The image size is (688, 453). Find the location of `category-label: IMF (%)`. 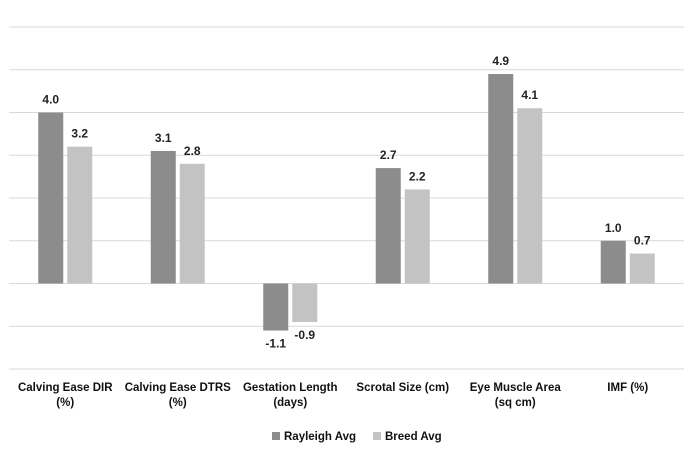

category-label: IMF (%) is located at coordinates (627, 388).